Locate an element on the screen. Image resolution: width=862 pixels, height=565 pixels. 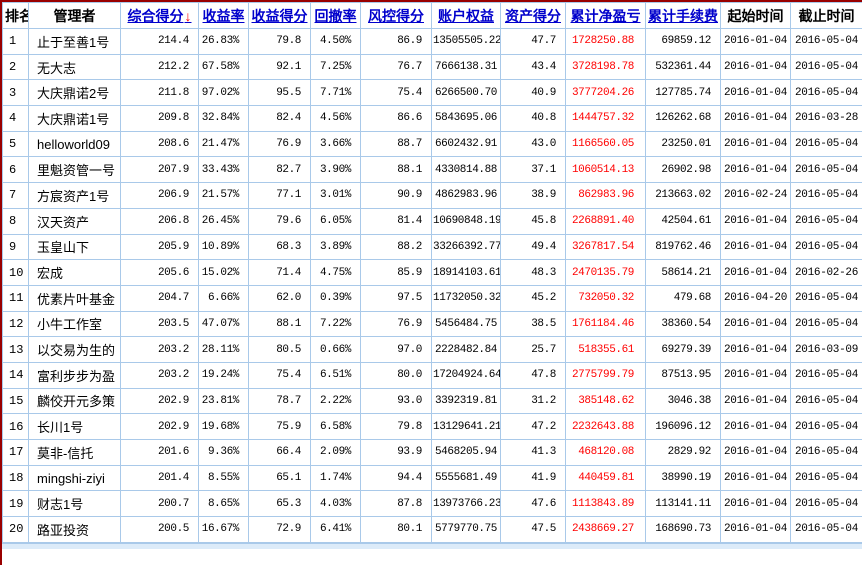
cell-net-pnl: 1166560.05 is located at coordinates (605, 144).